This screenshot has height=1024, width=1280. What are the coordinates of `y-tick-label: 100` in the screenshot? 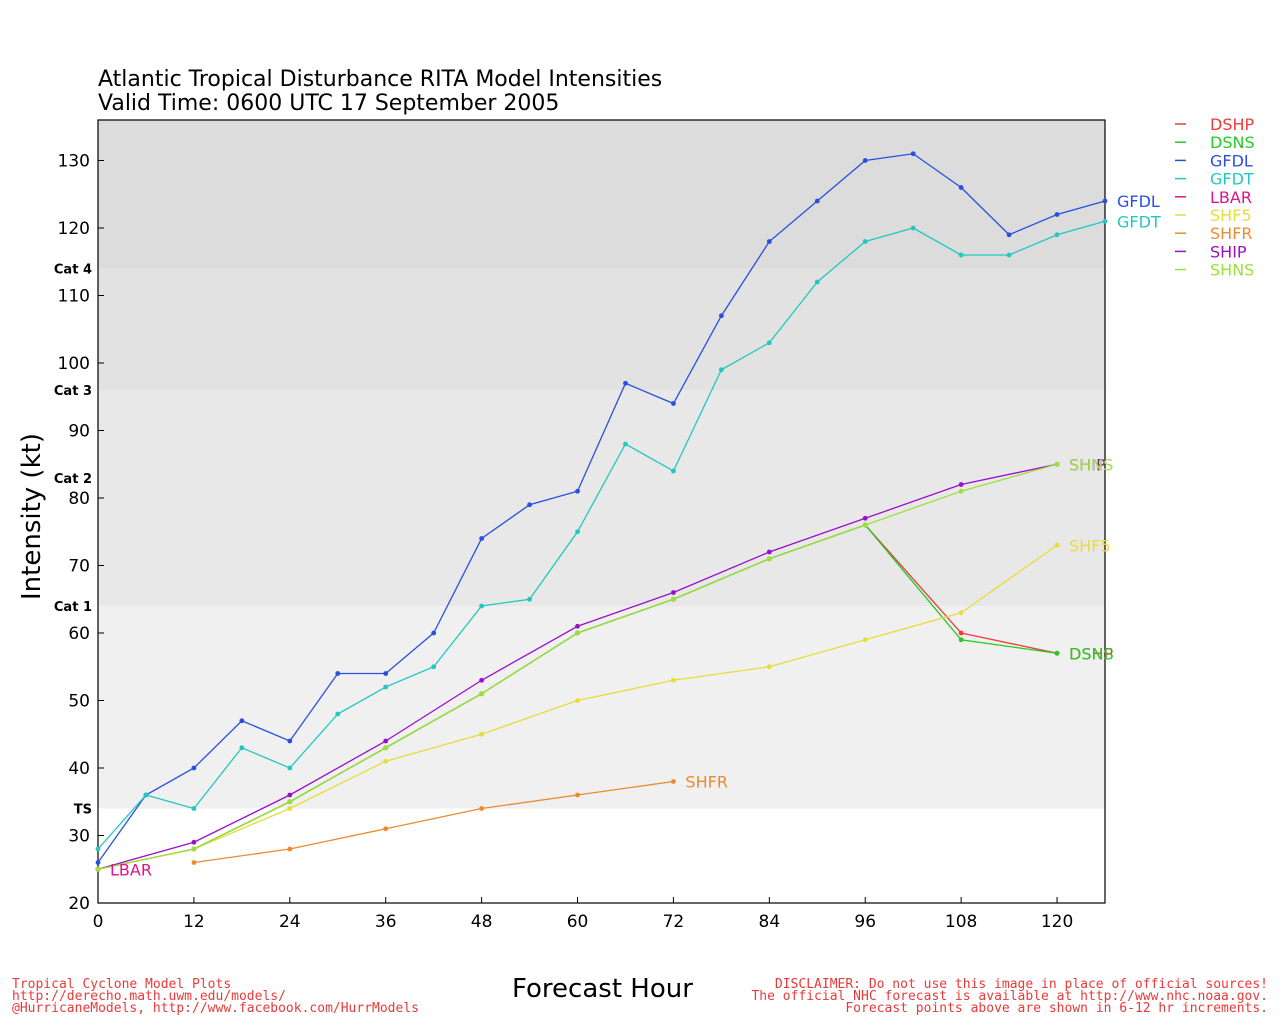 It's located at (74, 364).